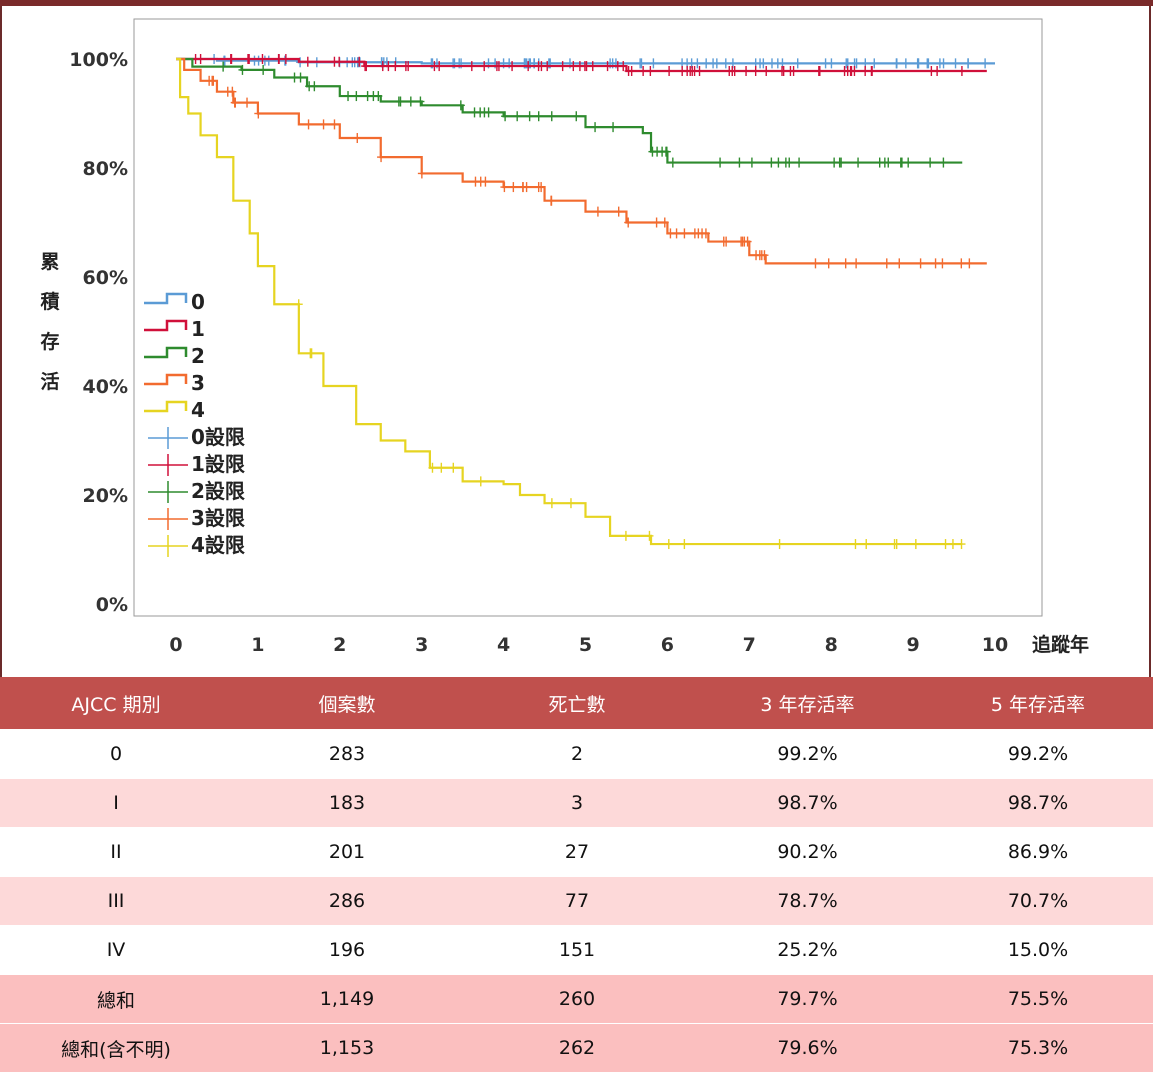 The height and width of the screenshot is (1072, 1153). Describe the element at coordinates (116, 803) in the screenshot. I see `table-cell: I` at that location.